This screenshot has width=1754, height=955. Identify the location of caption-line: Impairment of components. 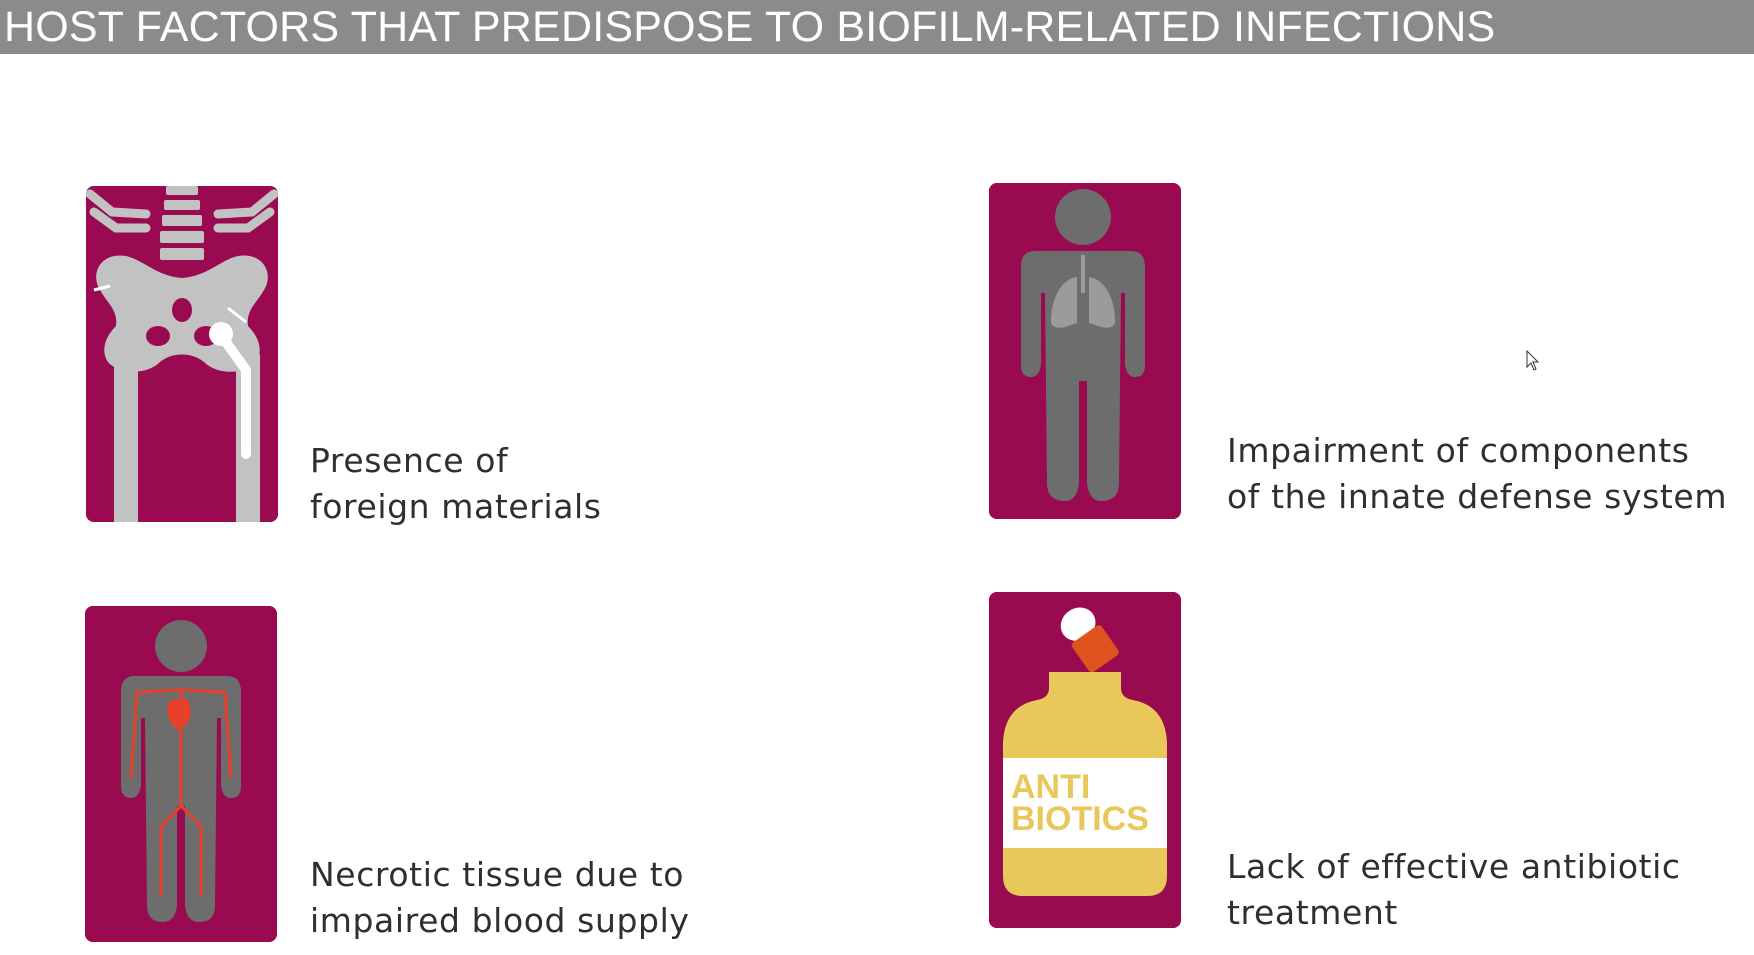
(1458, 450).